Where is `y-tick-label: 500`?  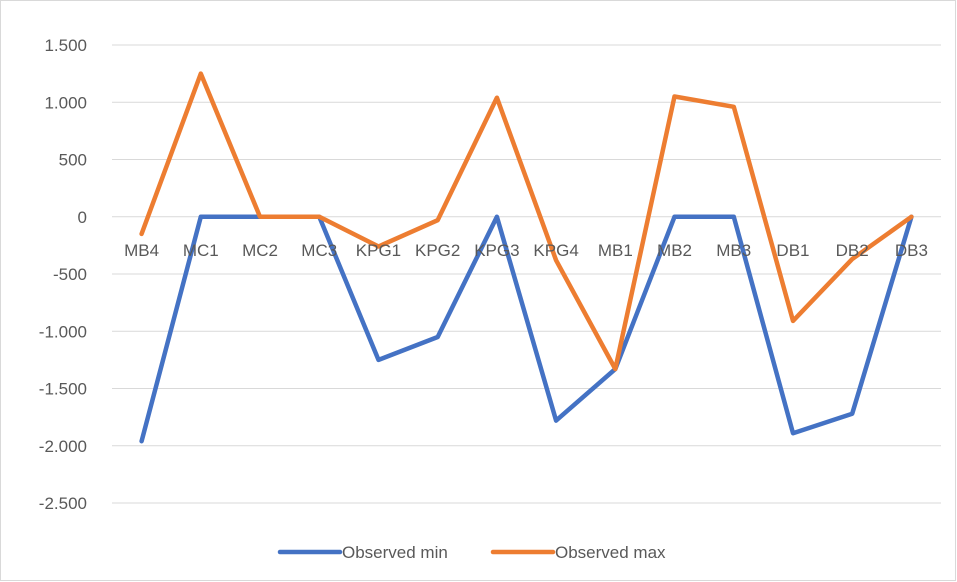 y-tick-label: 500 is located at coordinates (73, 160).